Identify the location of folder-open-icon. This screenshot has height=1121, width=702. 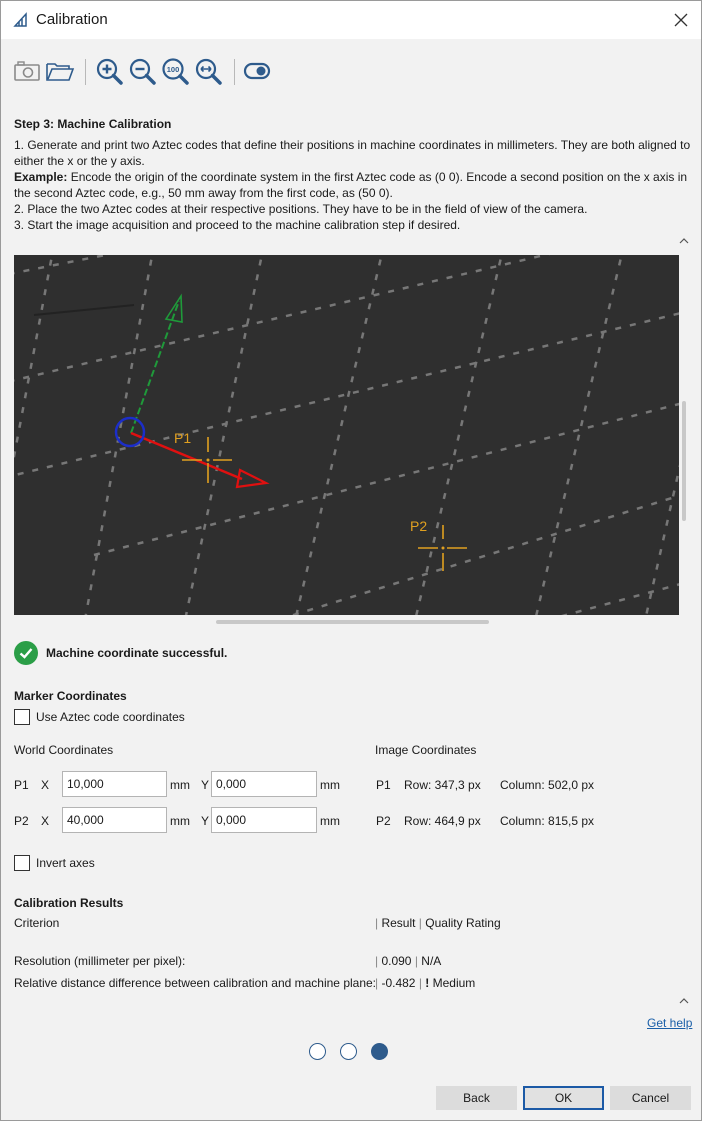
(60, 72).